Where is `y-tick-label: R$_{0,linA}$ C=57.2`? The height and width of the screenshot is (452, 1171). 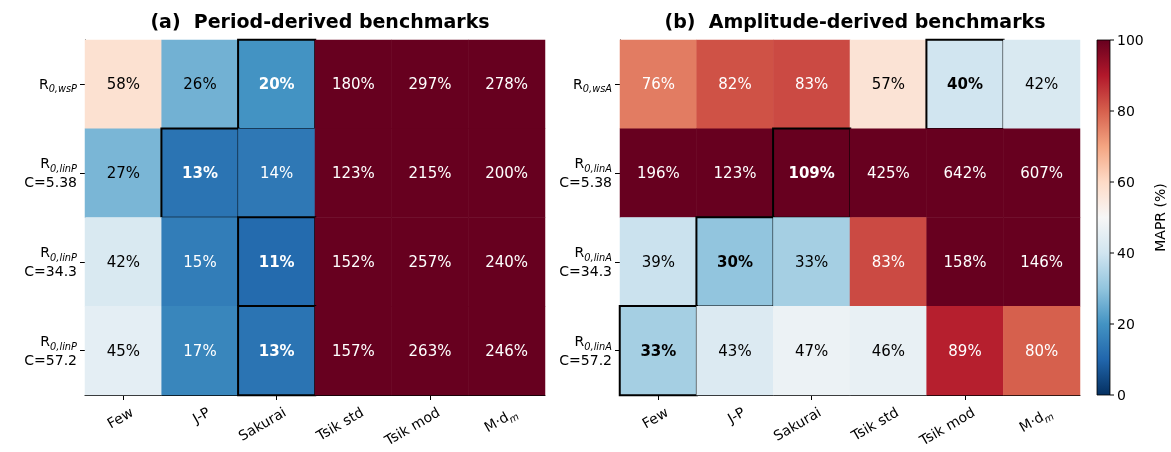 y-tick-label: R$_{0,linA}$ C=57.2 is located at coordinates (585, 350).